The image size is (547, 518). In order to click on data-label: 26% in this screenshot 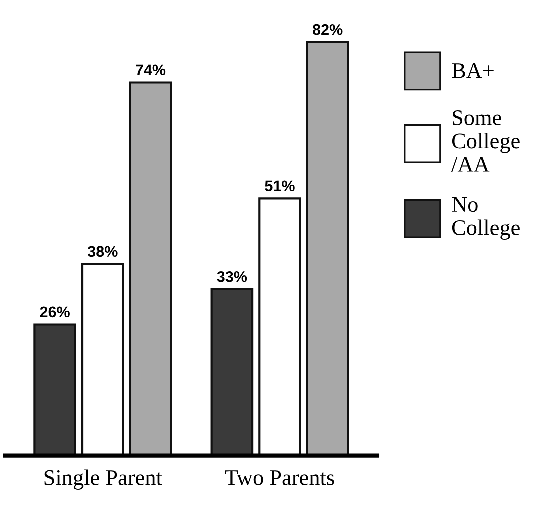, I will do `click(55, 312)`.